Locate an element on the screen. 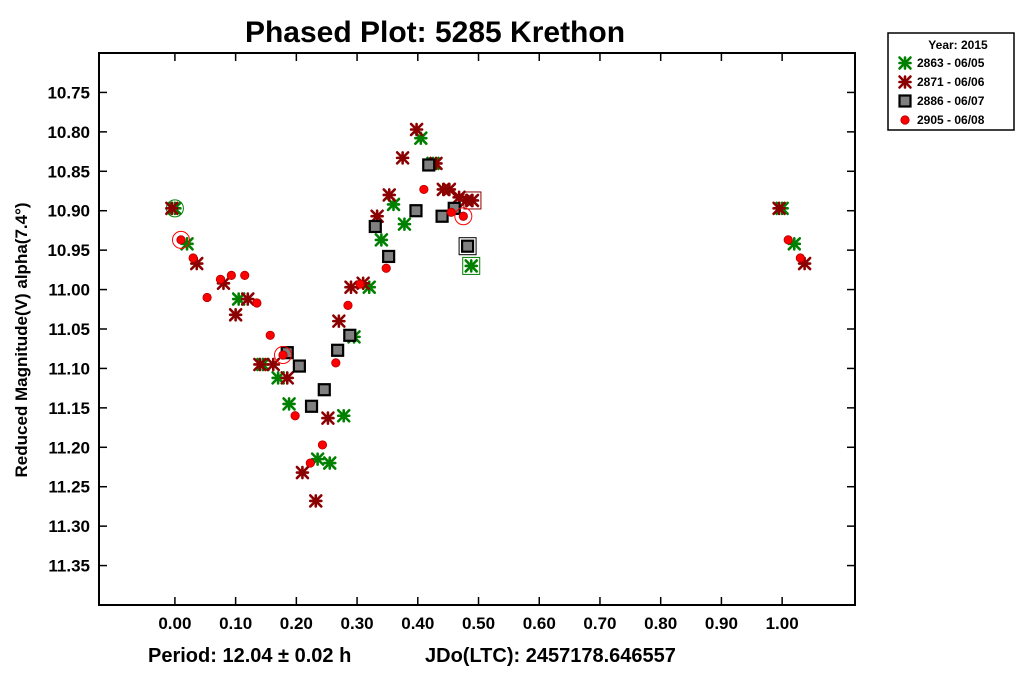  x-tick-label: 0.70 is located at coordinates (599, 623).